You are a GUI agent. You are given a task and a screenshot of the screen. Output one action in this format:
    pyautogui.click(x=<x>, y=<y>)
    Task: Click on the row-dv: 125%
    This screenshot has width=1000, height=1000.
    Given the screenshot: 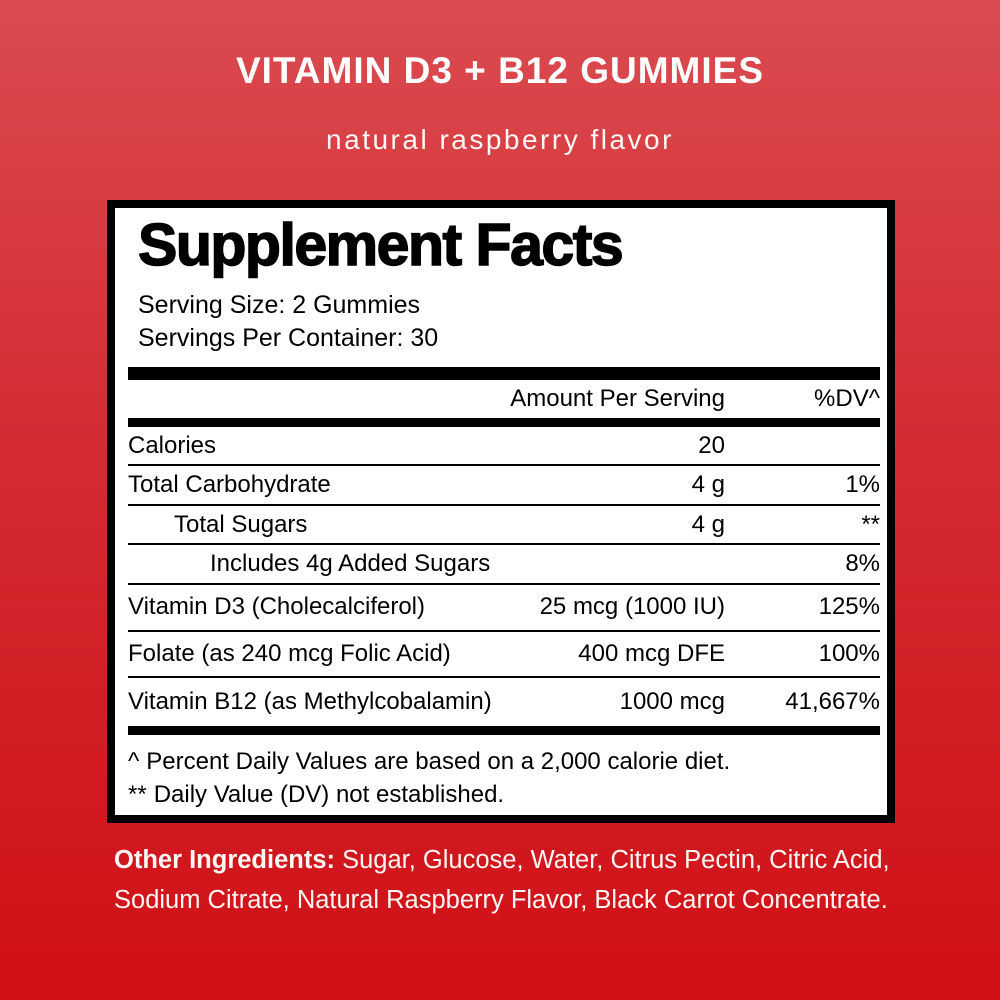 What is the action you would take?
    pyautogui.click(x=849, y=607)
    